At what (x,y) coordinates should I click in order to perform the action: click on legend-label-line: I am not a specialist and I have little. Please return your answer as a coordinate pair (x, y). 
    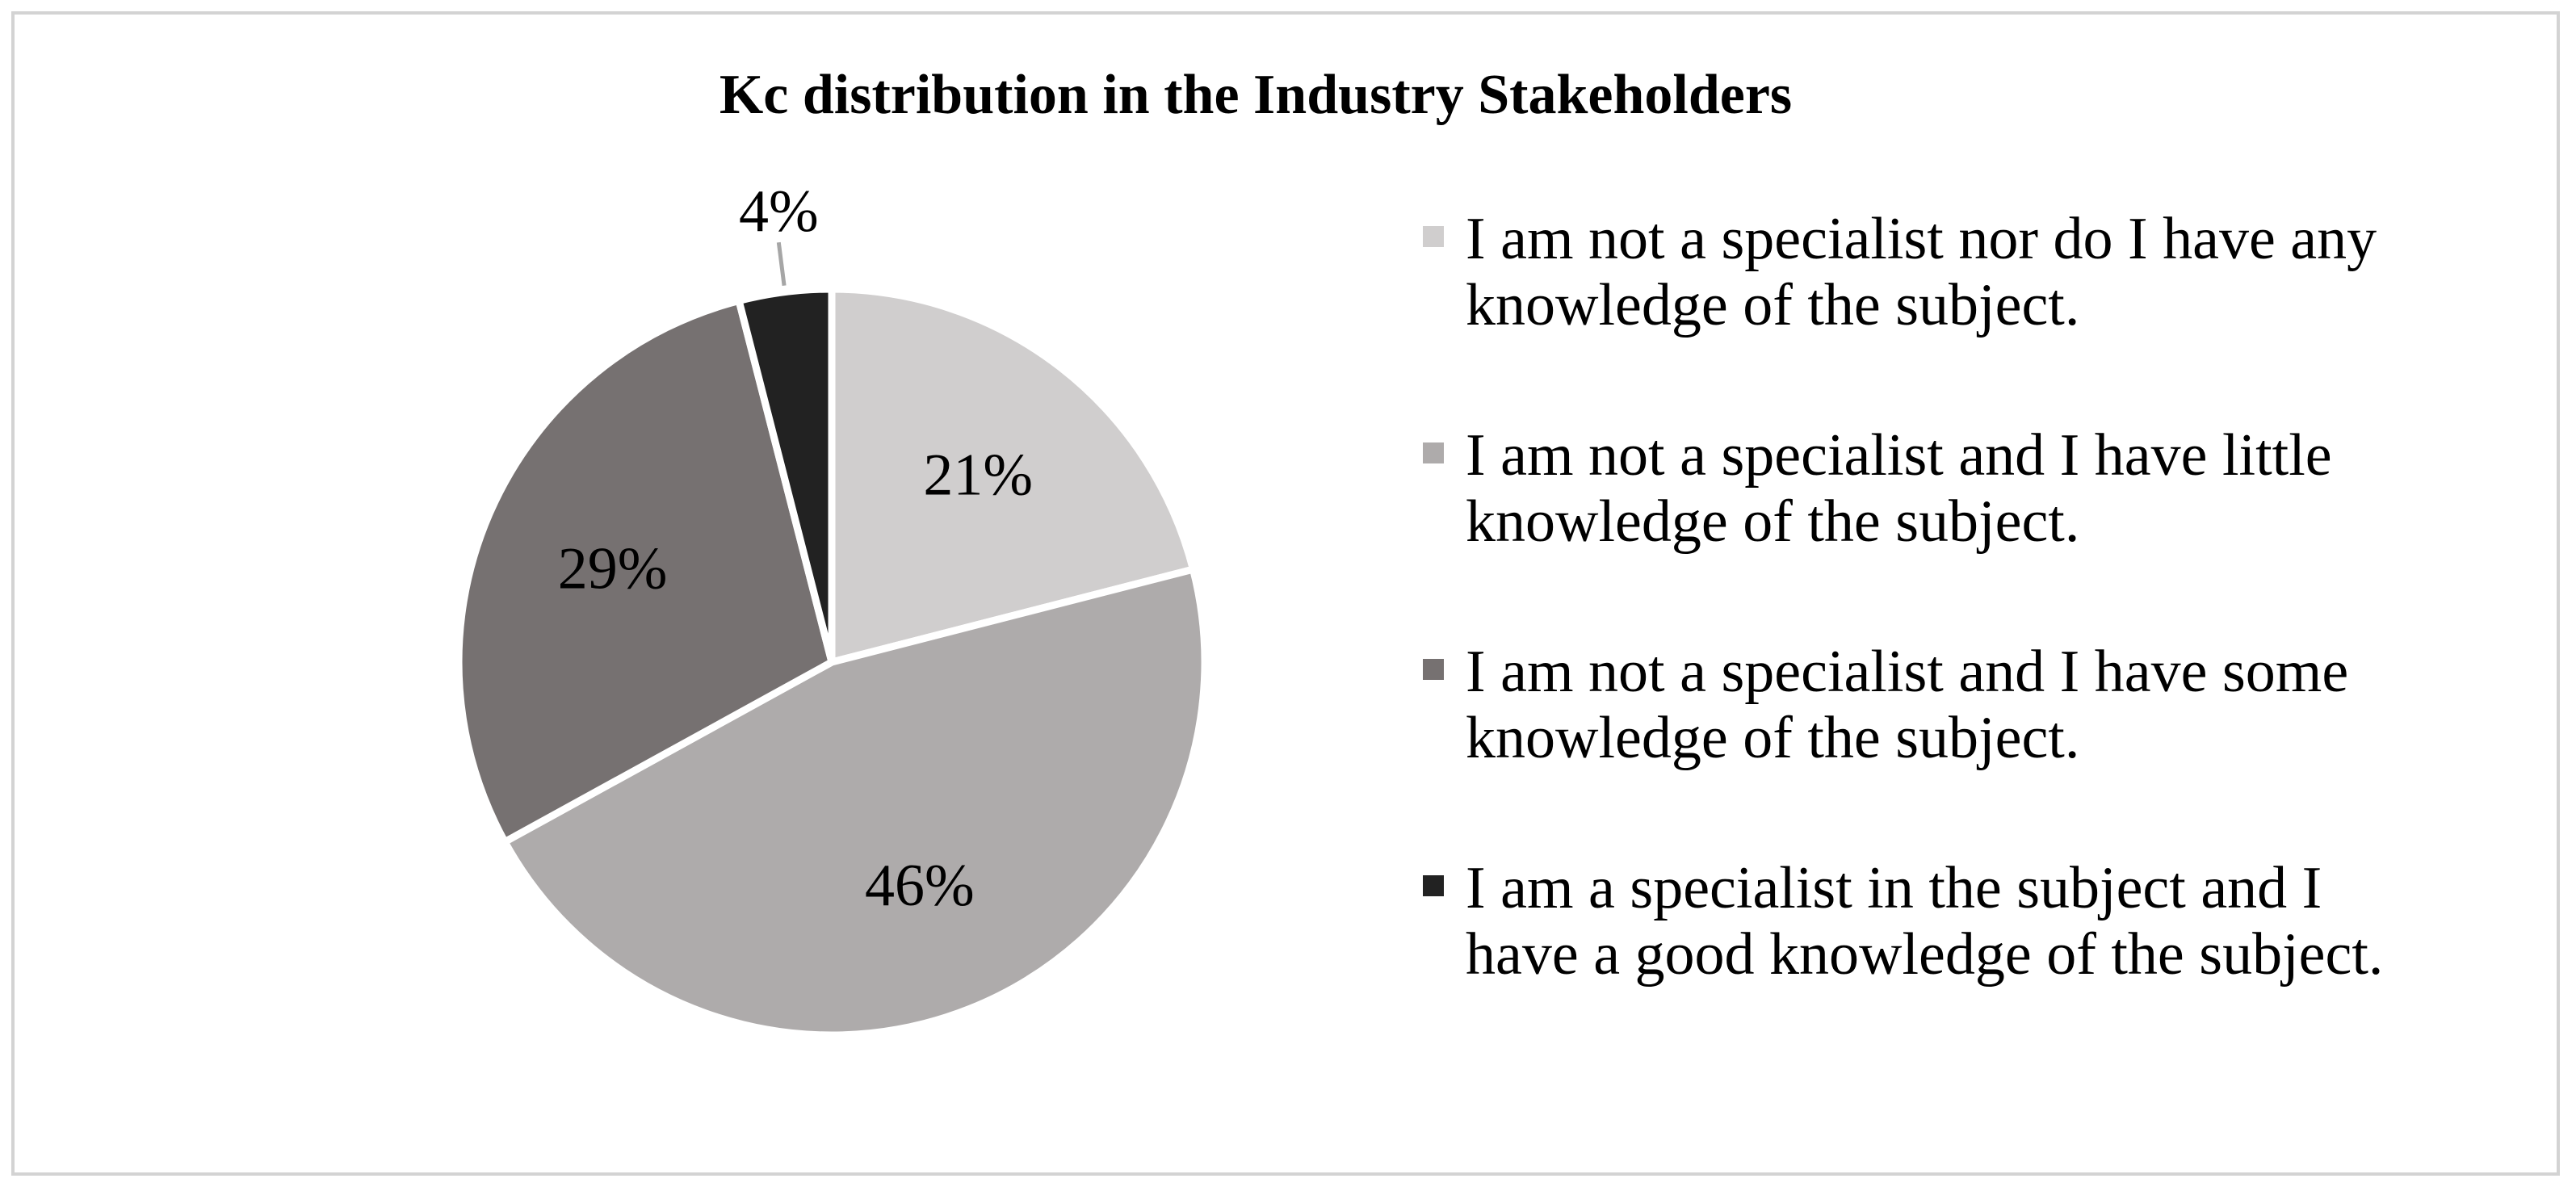
    Looking at the image, I should click on (1899, 455).